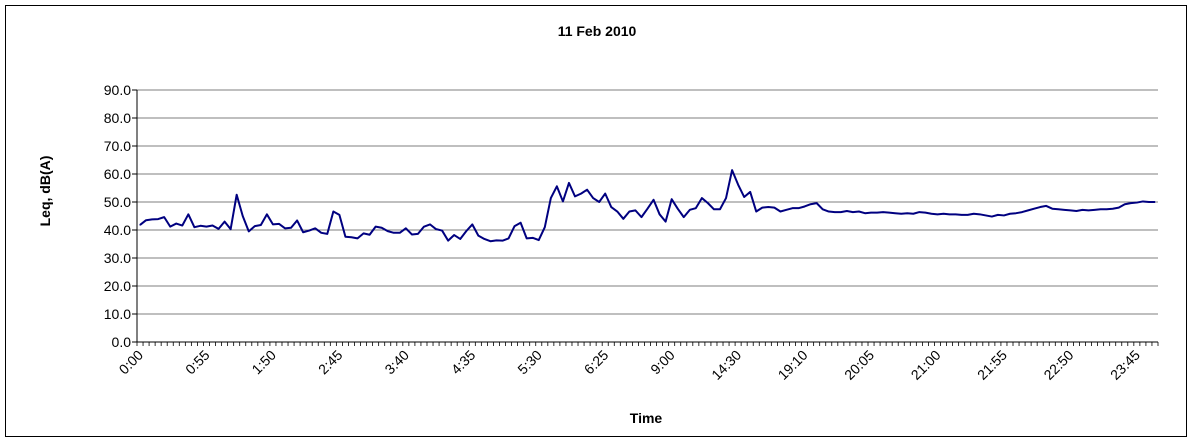  Describe the element at coordinates (726, 365) in the screenshot. I see `x-tick-label: 14:30` at that location.